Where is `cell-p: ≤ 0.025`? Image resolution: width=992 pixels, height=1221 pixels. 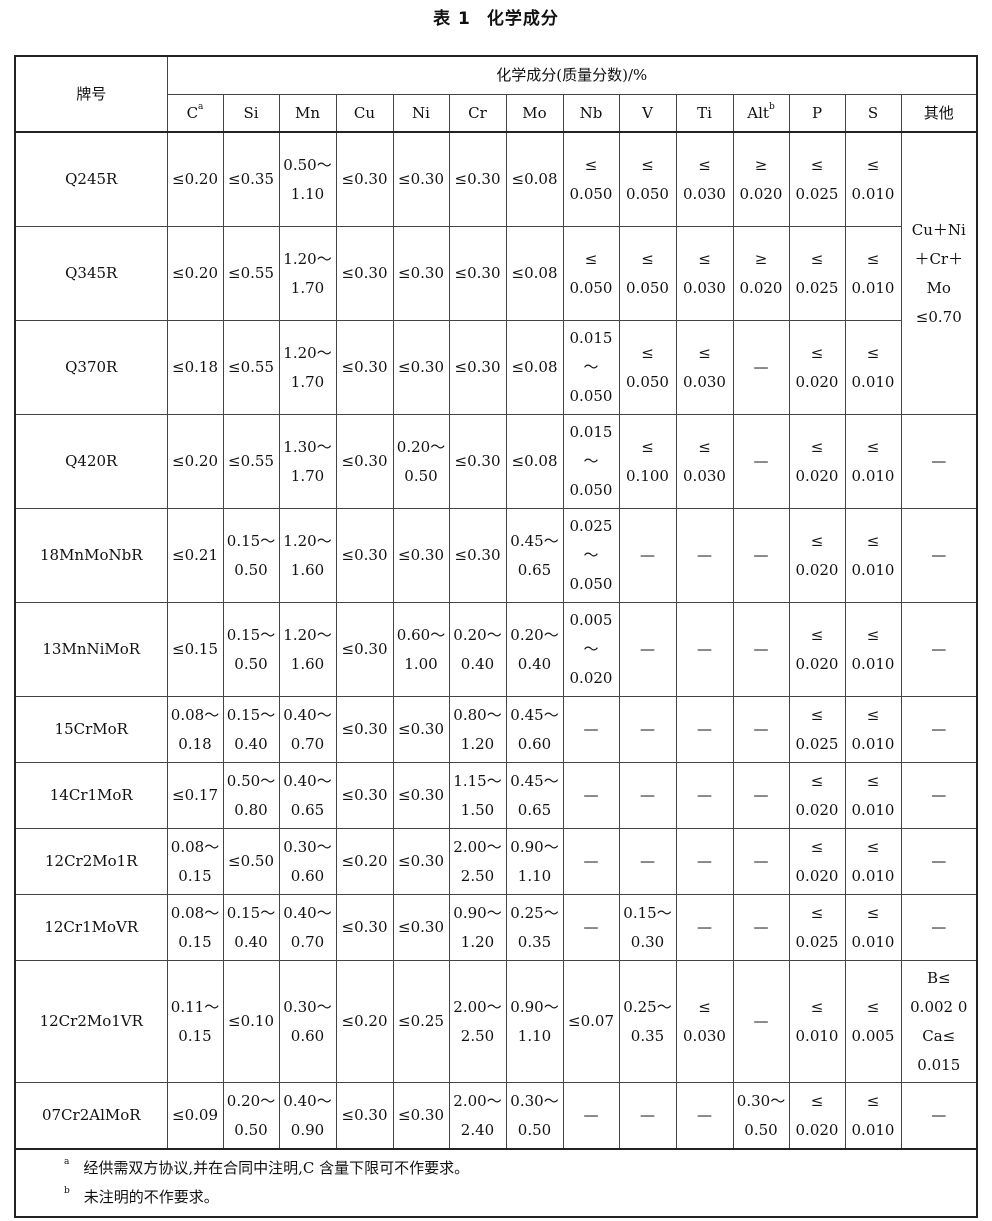
cell-p: ≤ 0.025 is located at coordinates (817, 273).